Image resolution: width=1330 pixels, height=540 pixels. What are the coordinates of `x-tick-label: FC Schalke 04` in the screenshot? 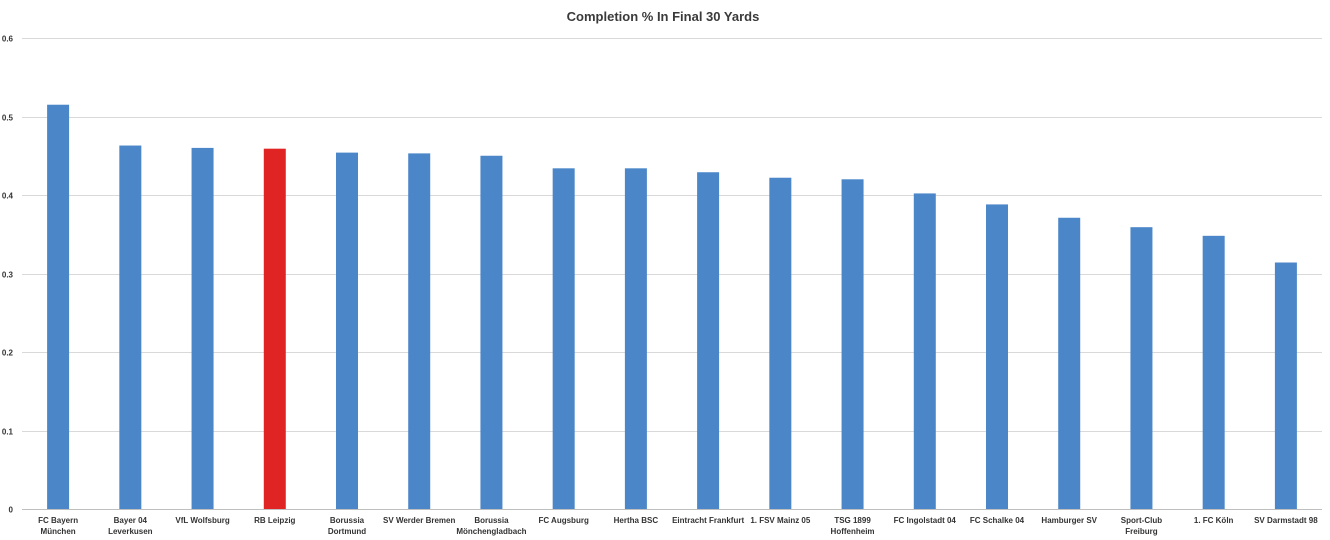 It's located at (997, 520).